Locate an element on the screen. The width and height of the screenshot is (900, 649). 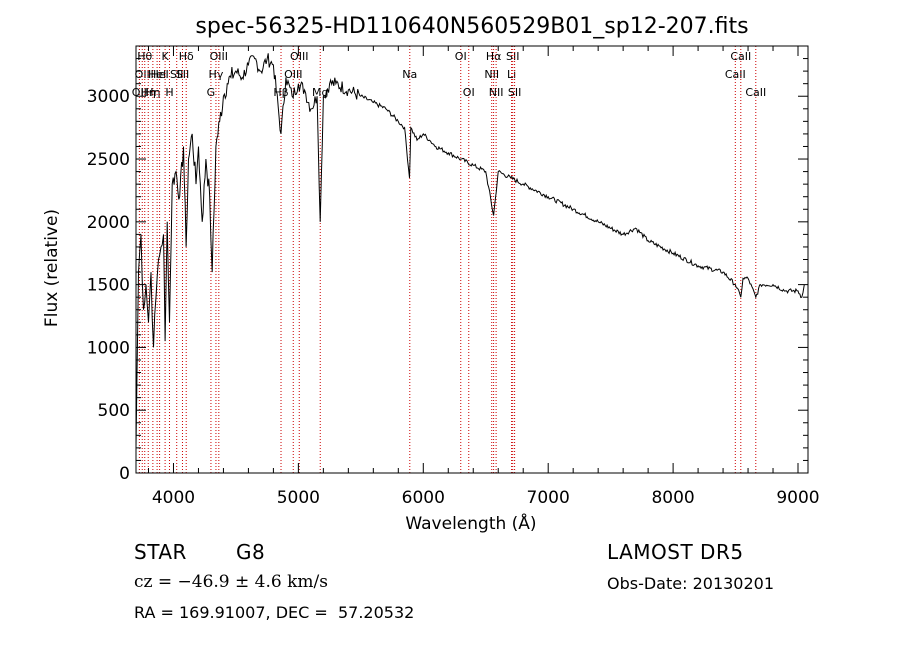
object-class: STAR is located at coordinates (160, 552).